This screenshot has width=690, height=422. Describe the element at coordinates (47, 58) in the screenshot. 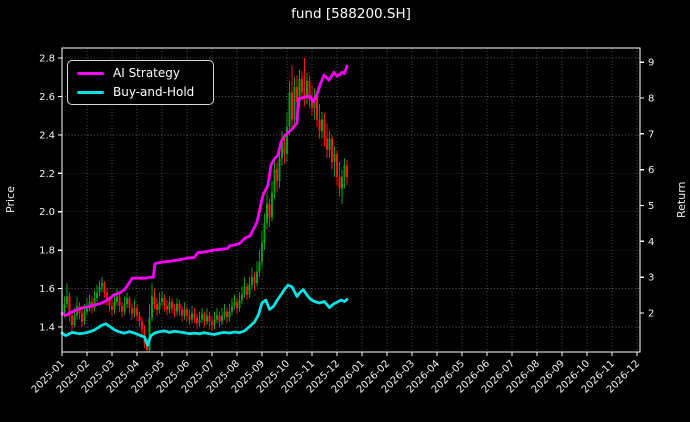

I see `price-tick-label: 2.8` at that location.